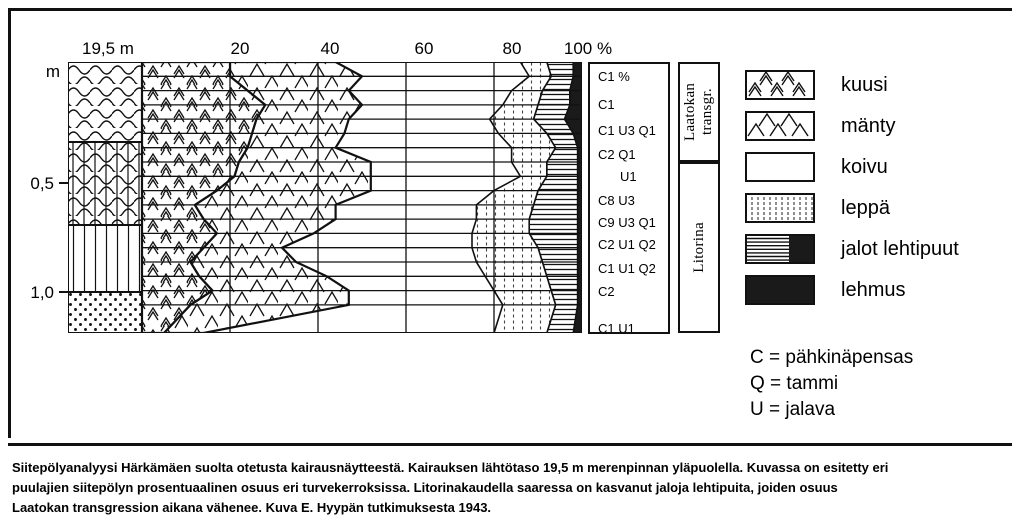 This screenshot has height=530, width=1022. I want to click on figure-frame-bottom-rule, so click(510, 444).